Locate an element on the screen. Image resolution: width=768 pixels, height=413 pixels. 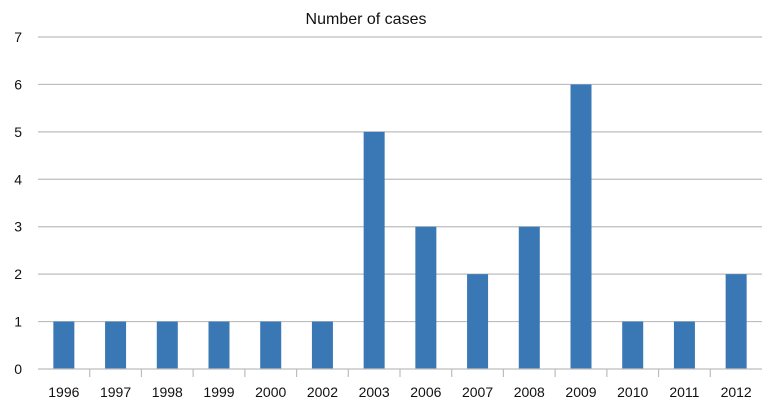
y-tick-label: 4 is located at coordinates (18, 179).